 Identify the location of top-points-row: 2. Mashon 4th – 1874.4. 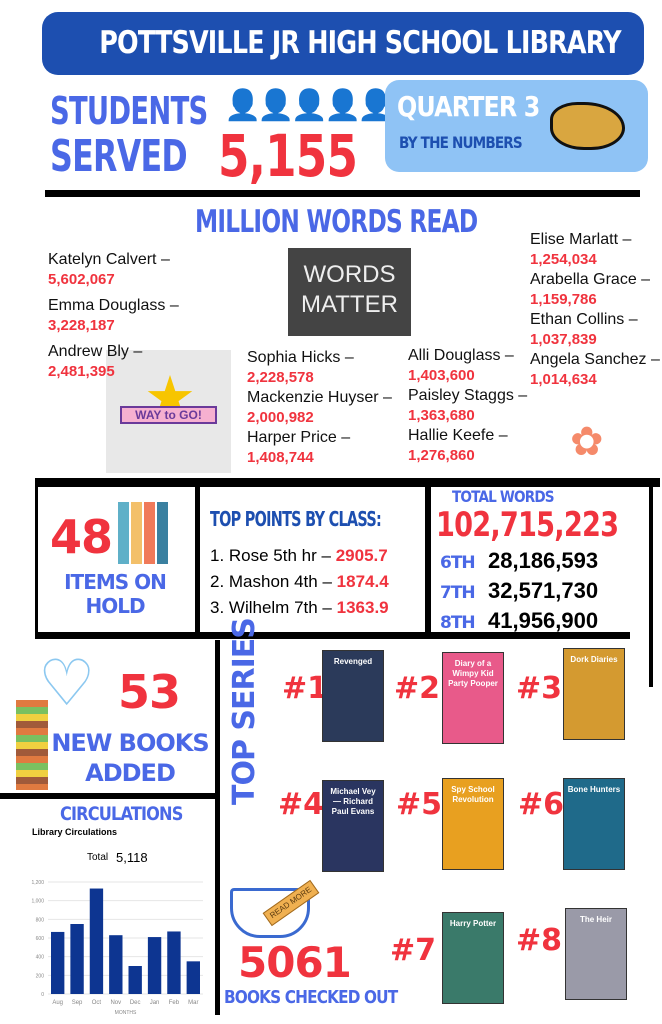
(299, 582).